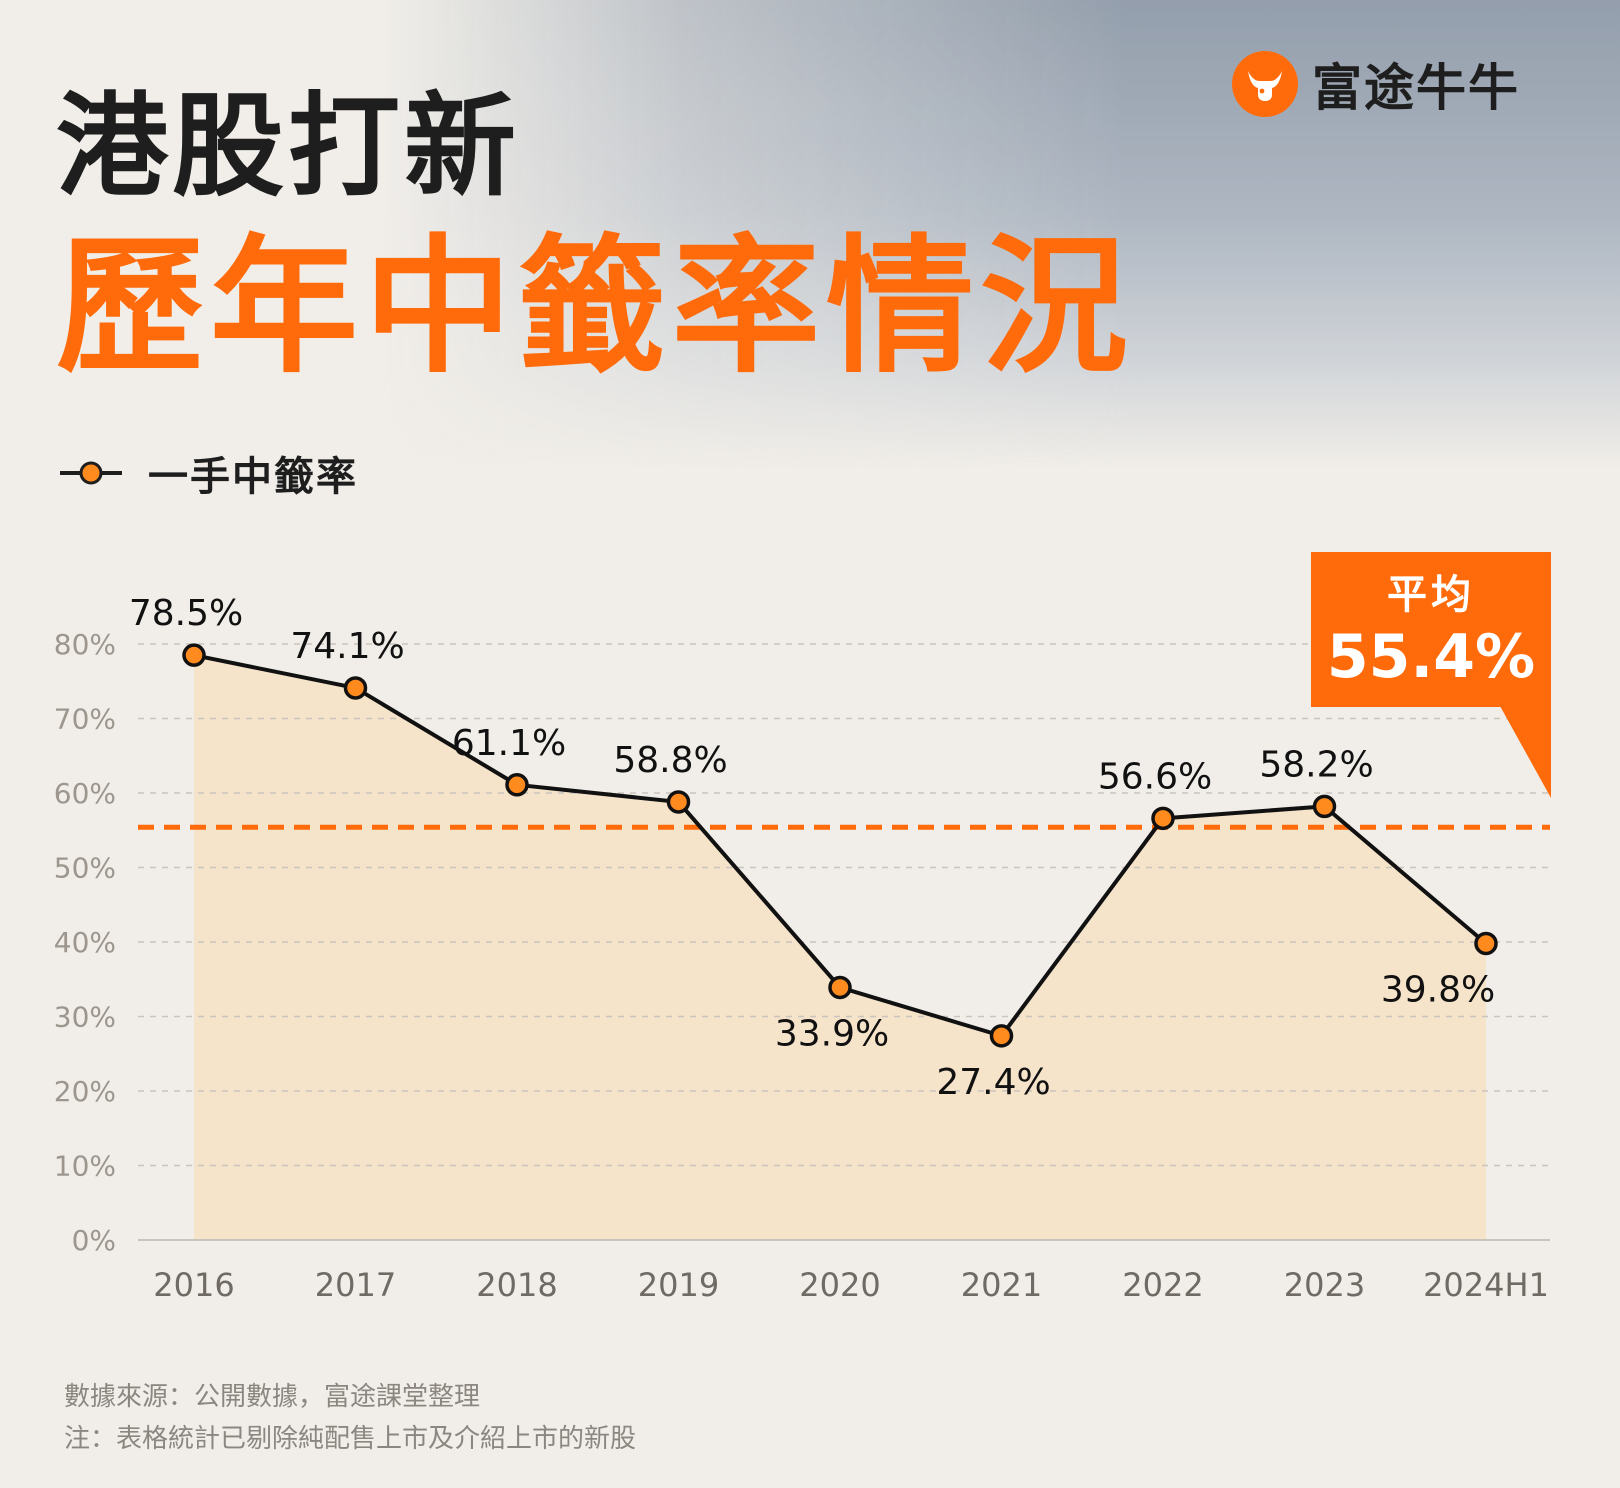 This screenshot has width=1620, height=1488. I want to click on legend-marker-icon, so click(91, 473).